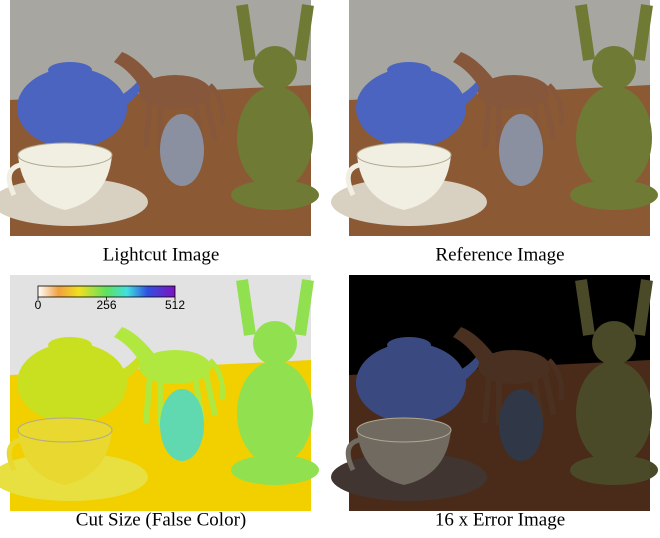 The image size is (660, 538). What do you see at coordinates (500, 519) in the screenshot?
I see `caption: 16 x Error Image` at bounding box center [500, 519].